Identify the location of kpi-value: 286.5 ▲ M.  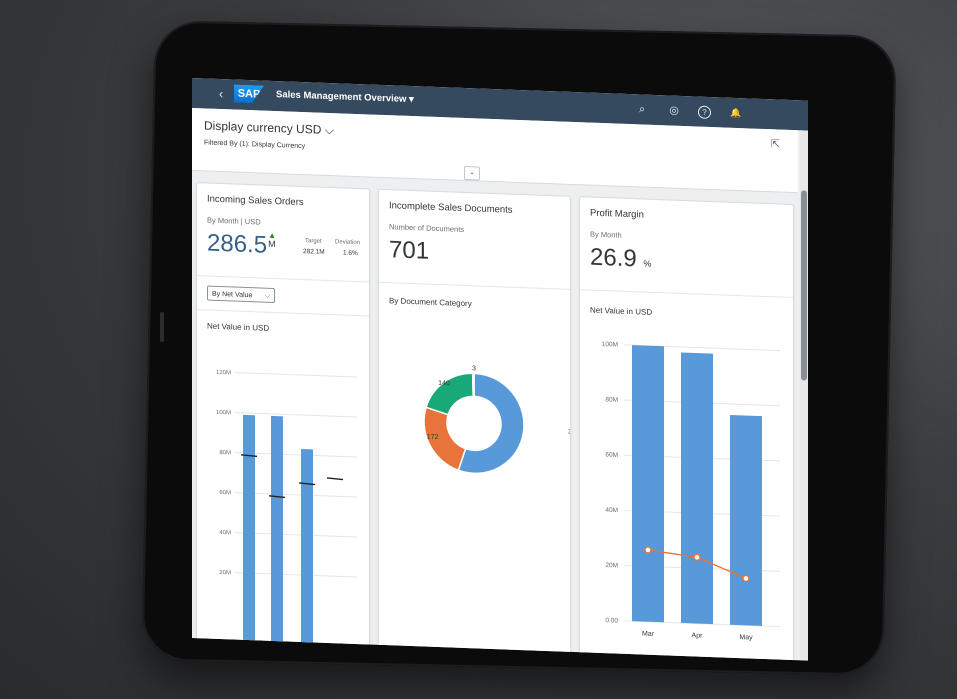
(241, 245).